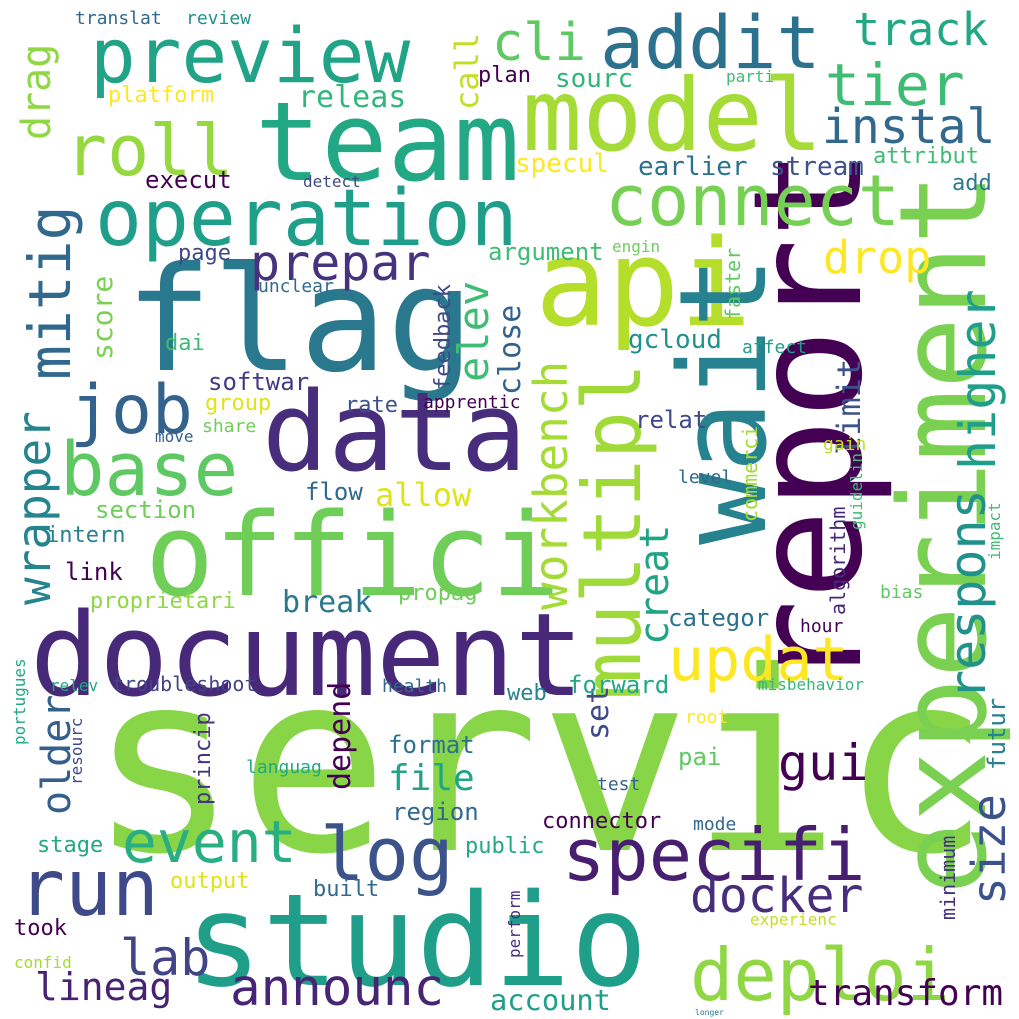  What do you see at coordinates (74, 685) in the screenshot?
I see `word-relev: relev` at bounding box center [74, 685].